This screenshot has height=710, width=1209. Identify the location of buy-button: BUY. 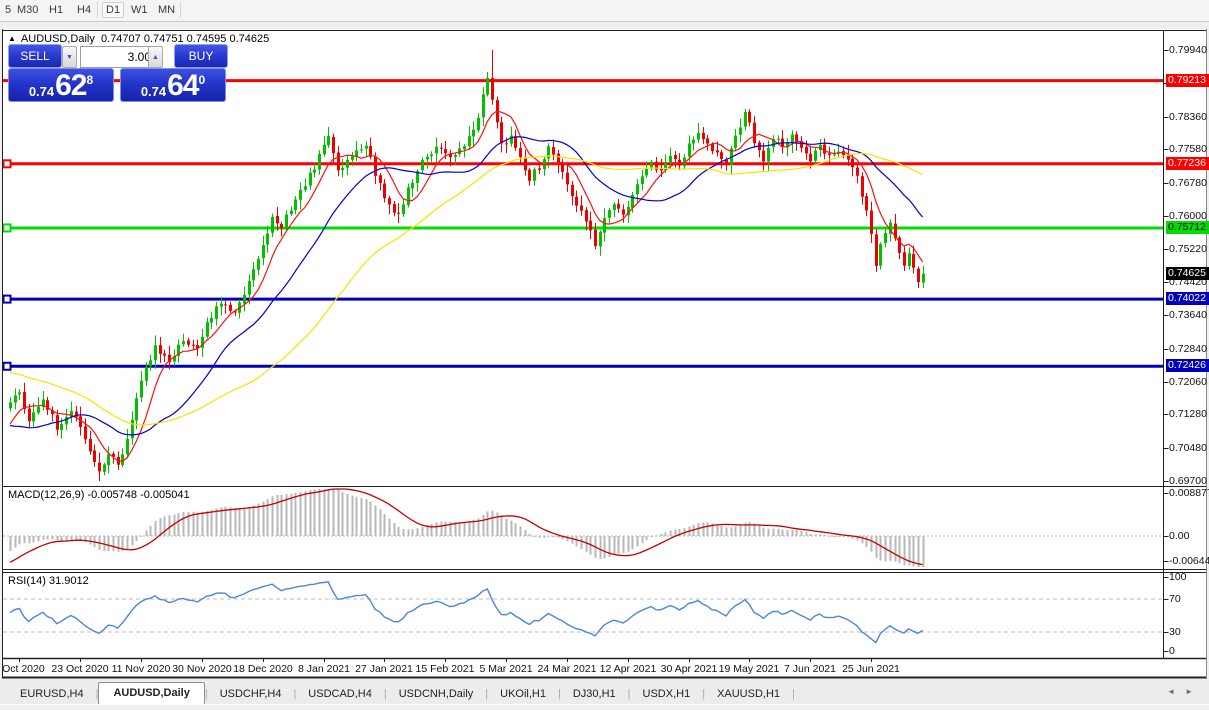
(201, 56).